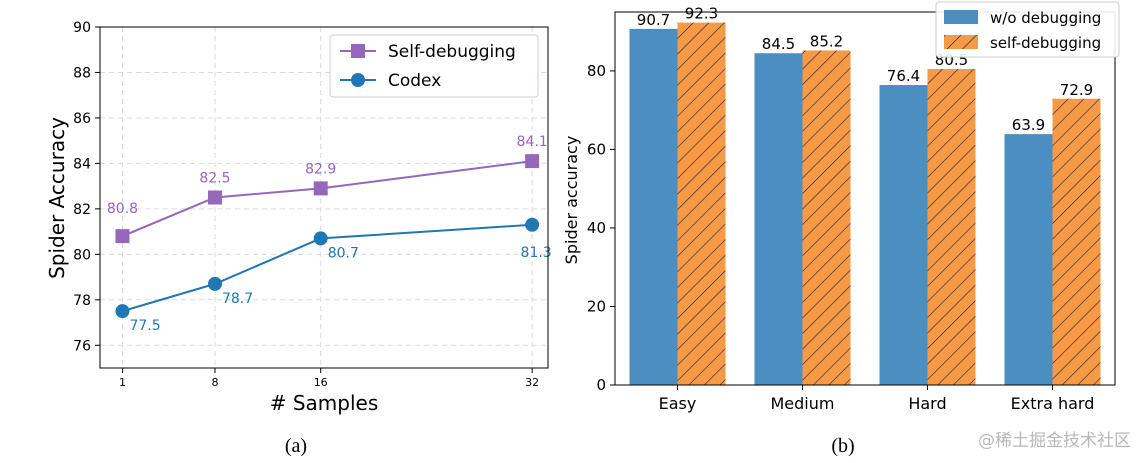  I want to click on codex-data-label: 80.7, so click(343, 253).